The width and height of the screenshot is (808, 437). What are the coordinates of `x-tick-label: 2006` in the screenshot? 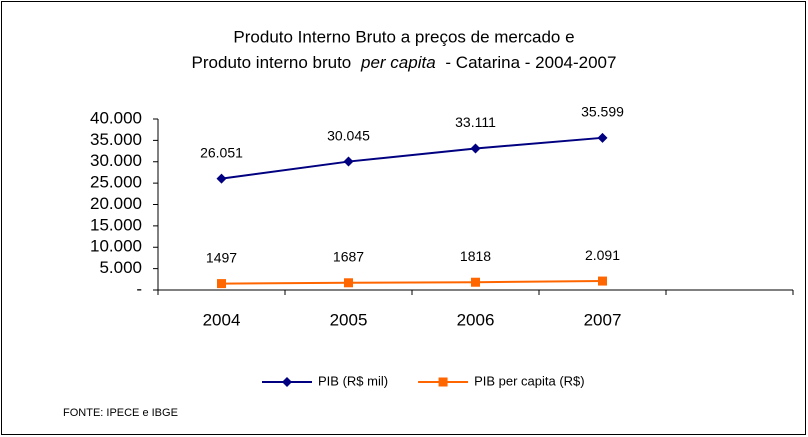 It's located at (476, 319).